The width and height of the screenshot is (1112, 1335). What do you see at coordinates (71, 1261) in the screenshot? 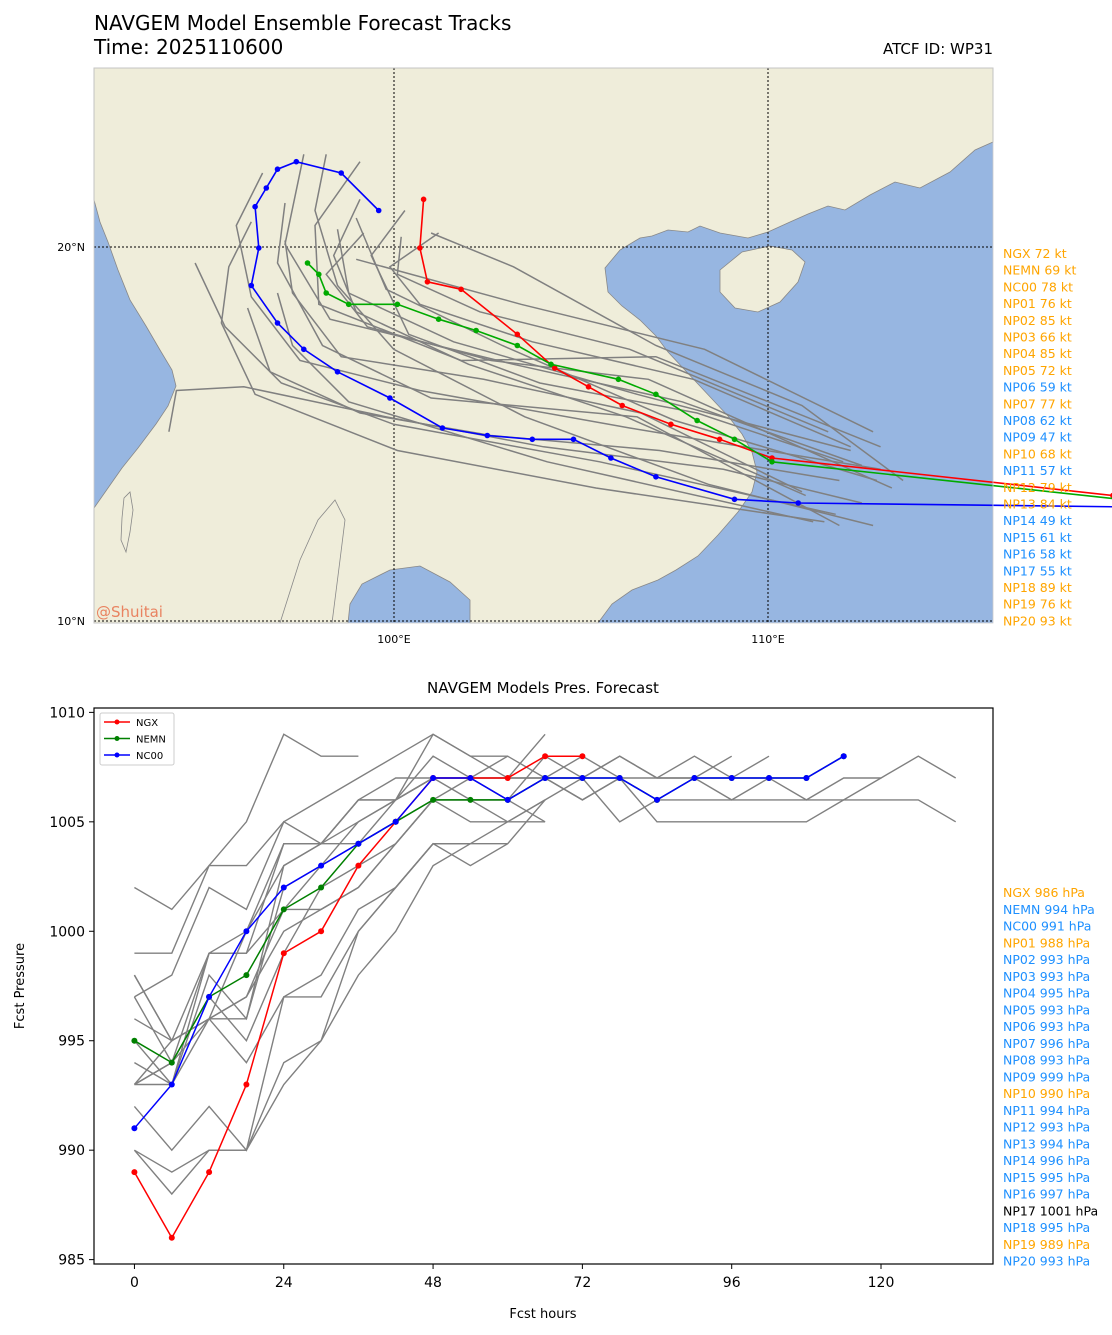
I see `y-tick-label: 985` at bounding box center [71, 1261].